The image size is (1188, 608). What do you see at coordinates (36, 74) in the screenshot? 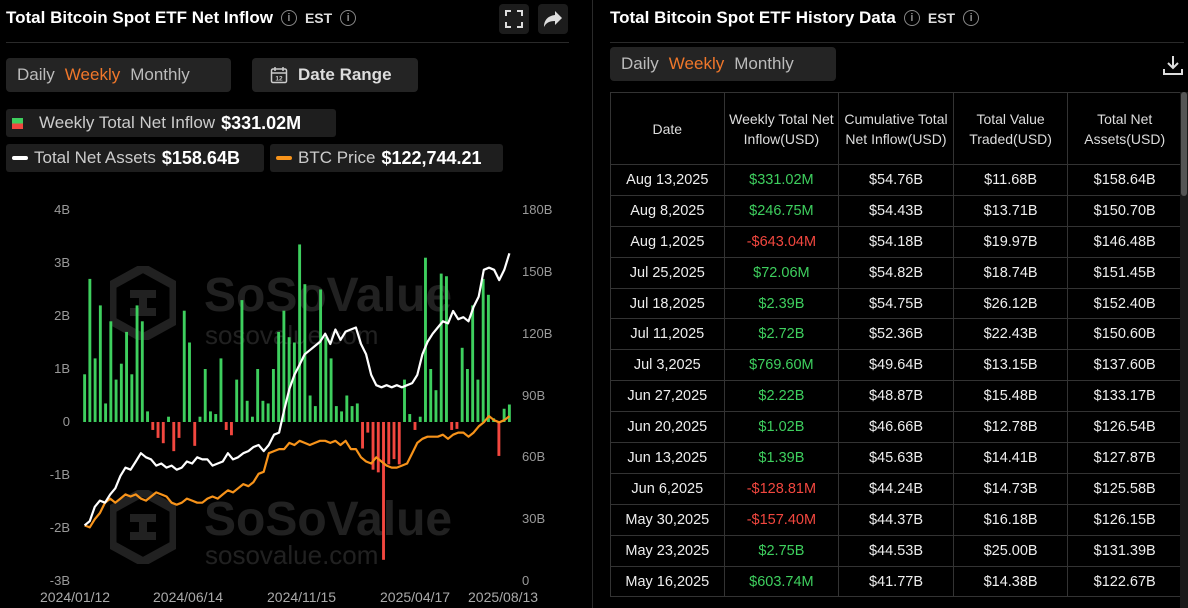
I see `tab-daily: Daily` at bounding box center [36, 74].